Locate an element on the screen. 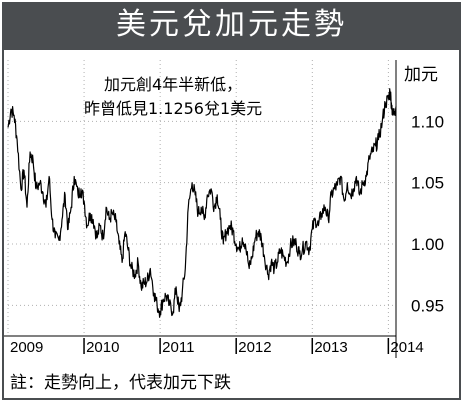 Image resolution: width=463 pixels, height=400 pixels. x-tick-label: 2013 is located at coordinates (330, 347).